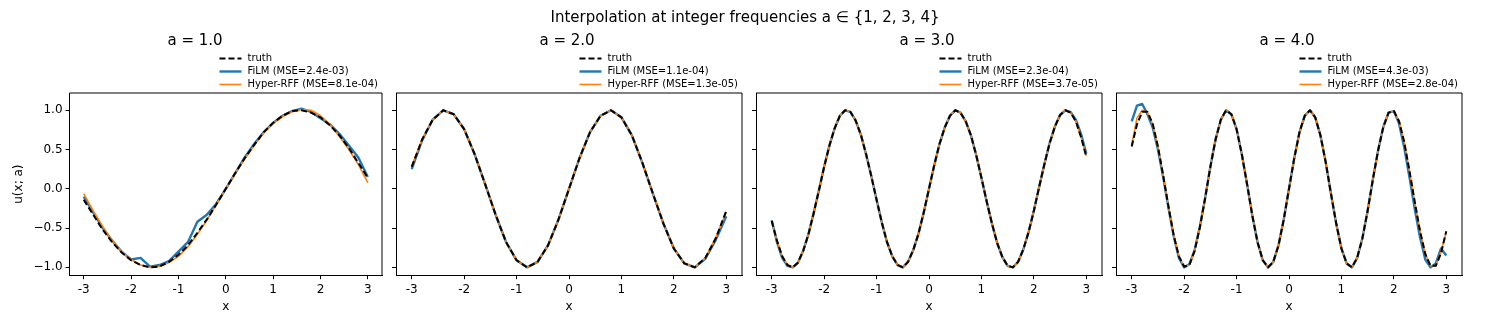 Image resolution: width=1490 pixels, height=318 pixels. What do you see at coordinates (298, 71) in the screenshot?
I see `legend-label: FiLM (MSE=2.4e-03)` at bounding box center [298, 71].